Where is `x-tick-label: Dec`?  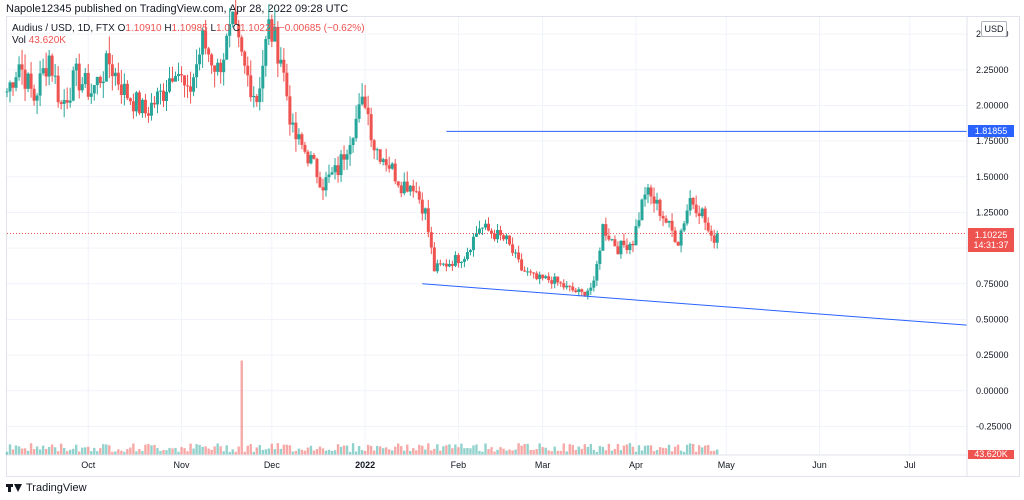 x-tick-label: Dec is located at coordinates (272, 465).